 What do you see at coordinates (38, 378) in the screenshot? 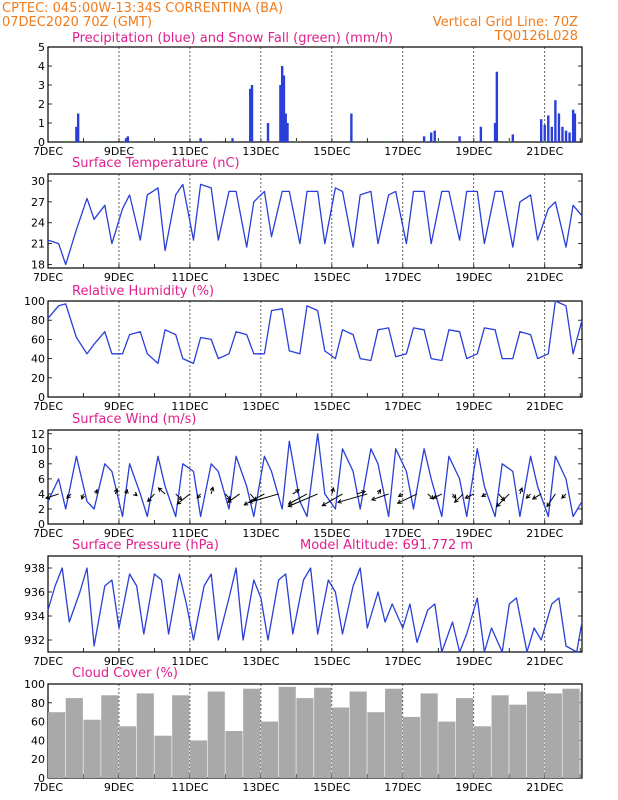
I see `y-tick-label: 20` at bounding box center [38, 378].